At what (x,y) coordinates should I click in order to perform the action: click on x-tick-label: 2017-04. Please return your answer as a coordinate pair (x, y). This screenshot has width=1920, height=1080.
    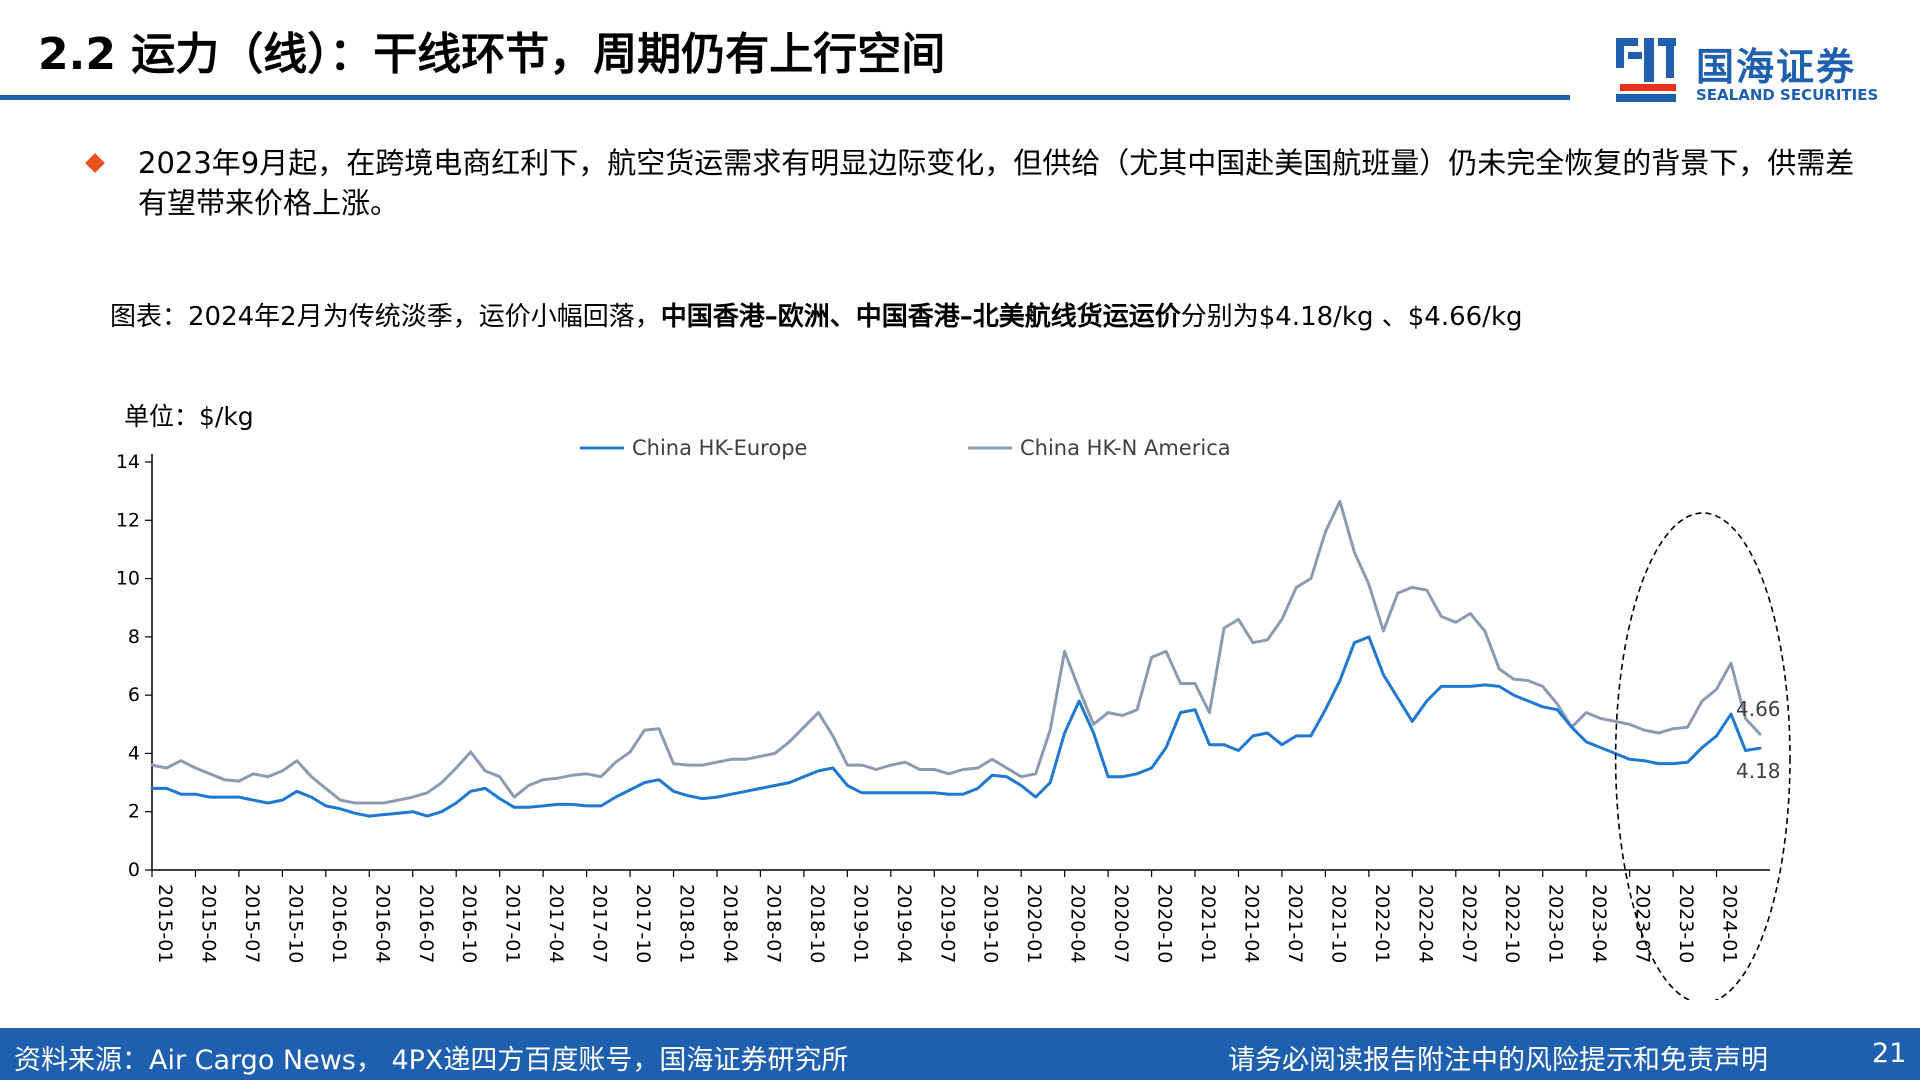
    Looking at the image, I should click on (556, 923).